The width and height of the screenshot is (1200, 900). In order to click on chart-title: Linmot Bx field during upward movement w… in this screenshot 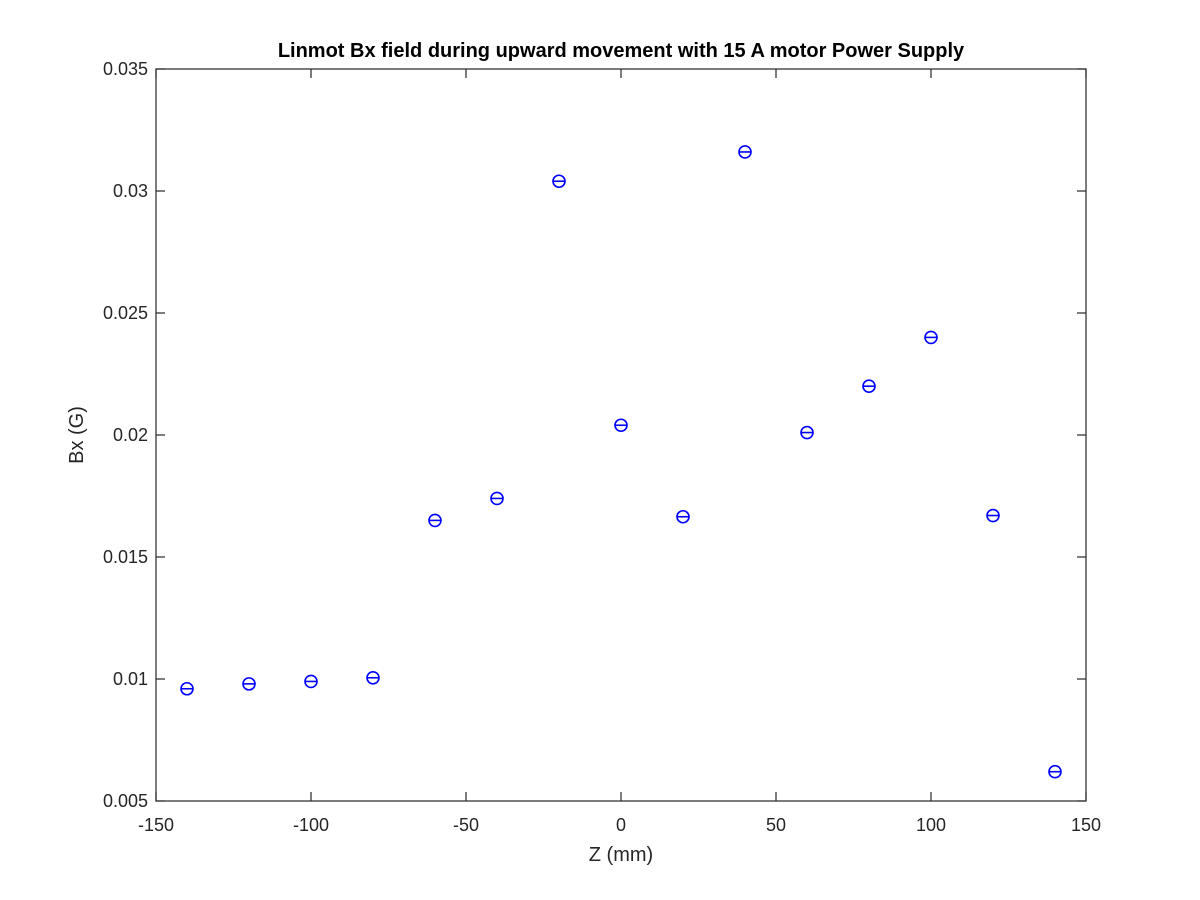, I will do `click(621, 51)`.